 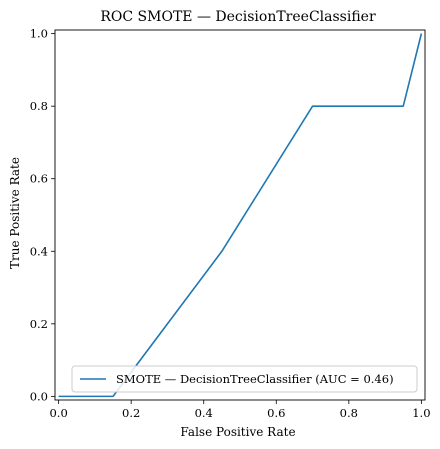 What do you see at coordinates (15, 213) in the screenshot?
I see `y-axis-label: True Positive Rate` at bounding box center [15, 213].